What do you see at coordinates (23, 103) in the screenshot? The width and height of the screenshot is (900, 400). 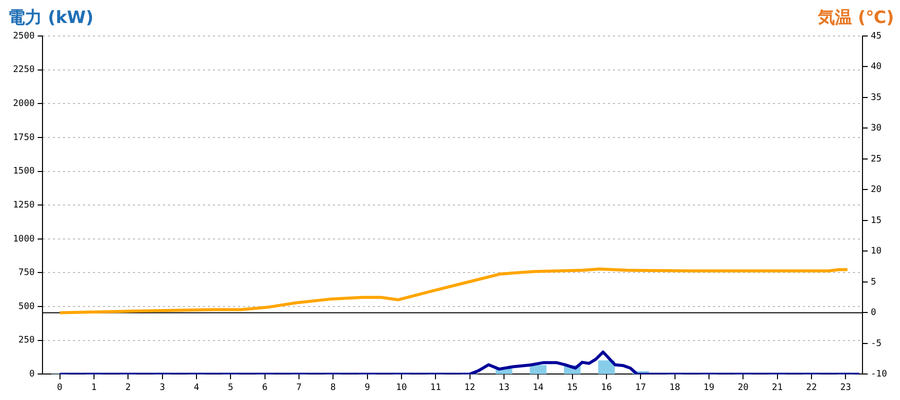 I see `y-tick-label: 2000` at bounding box center [23, 103].